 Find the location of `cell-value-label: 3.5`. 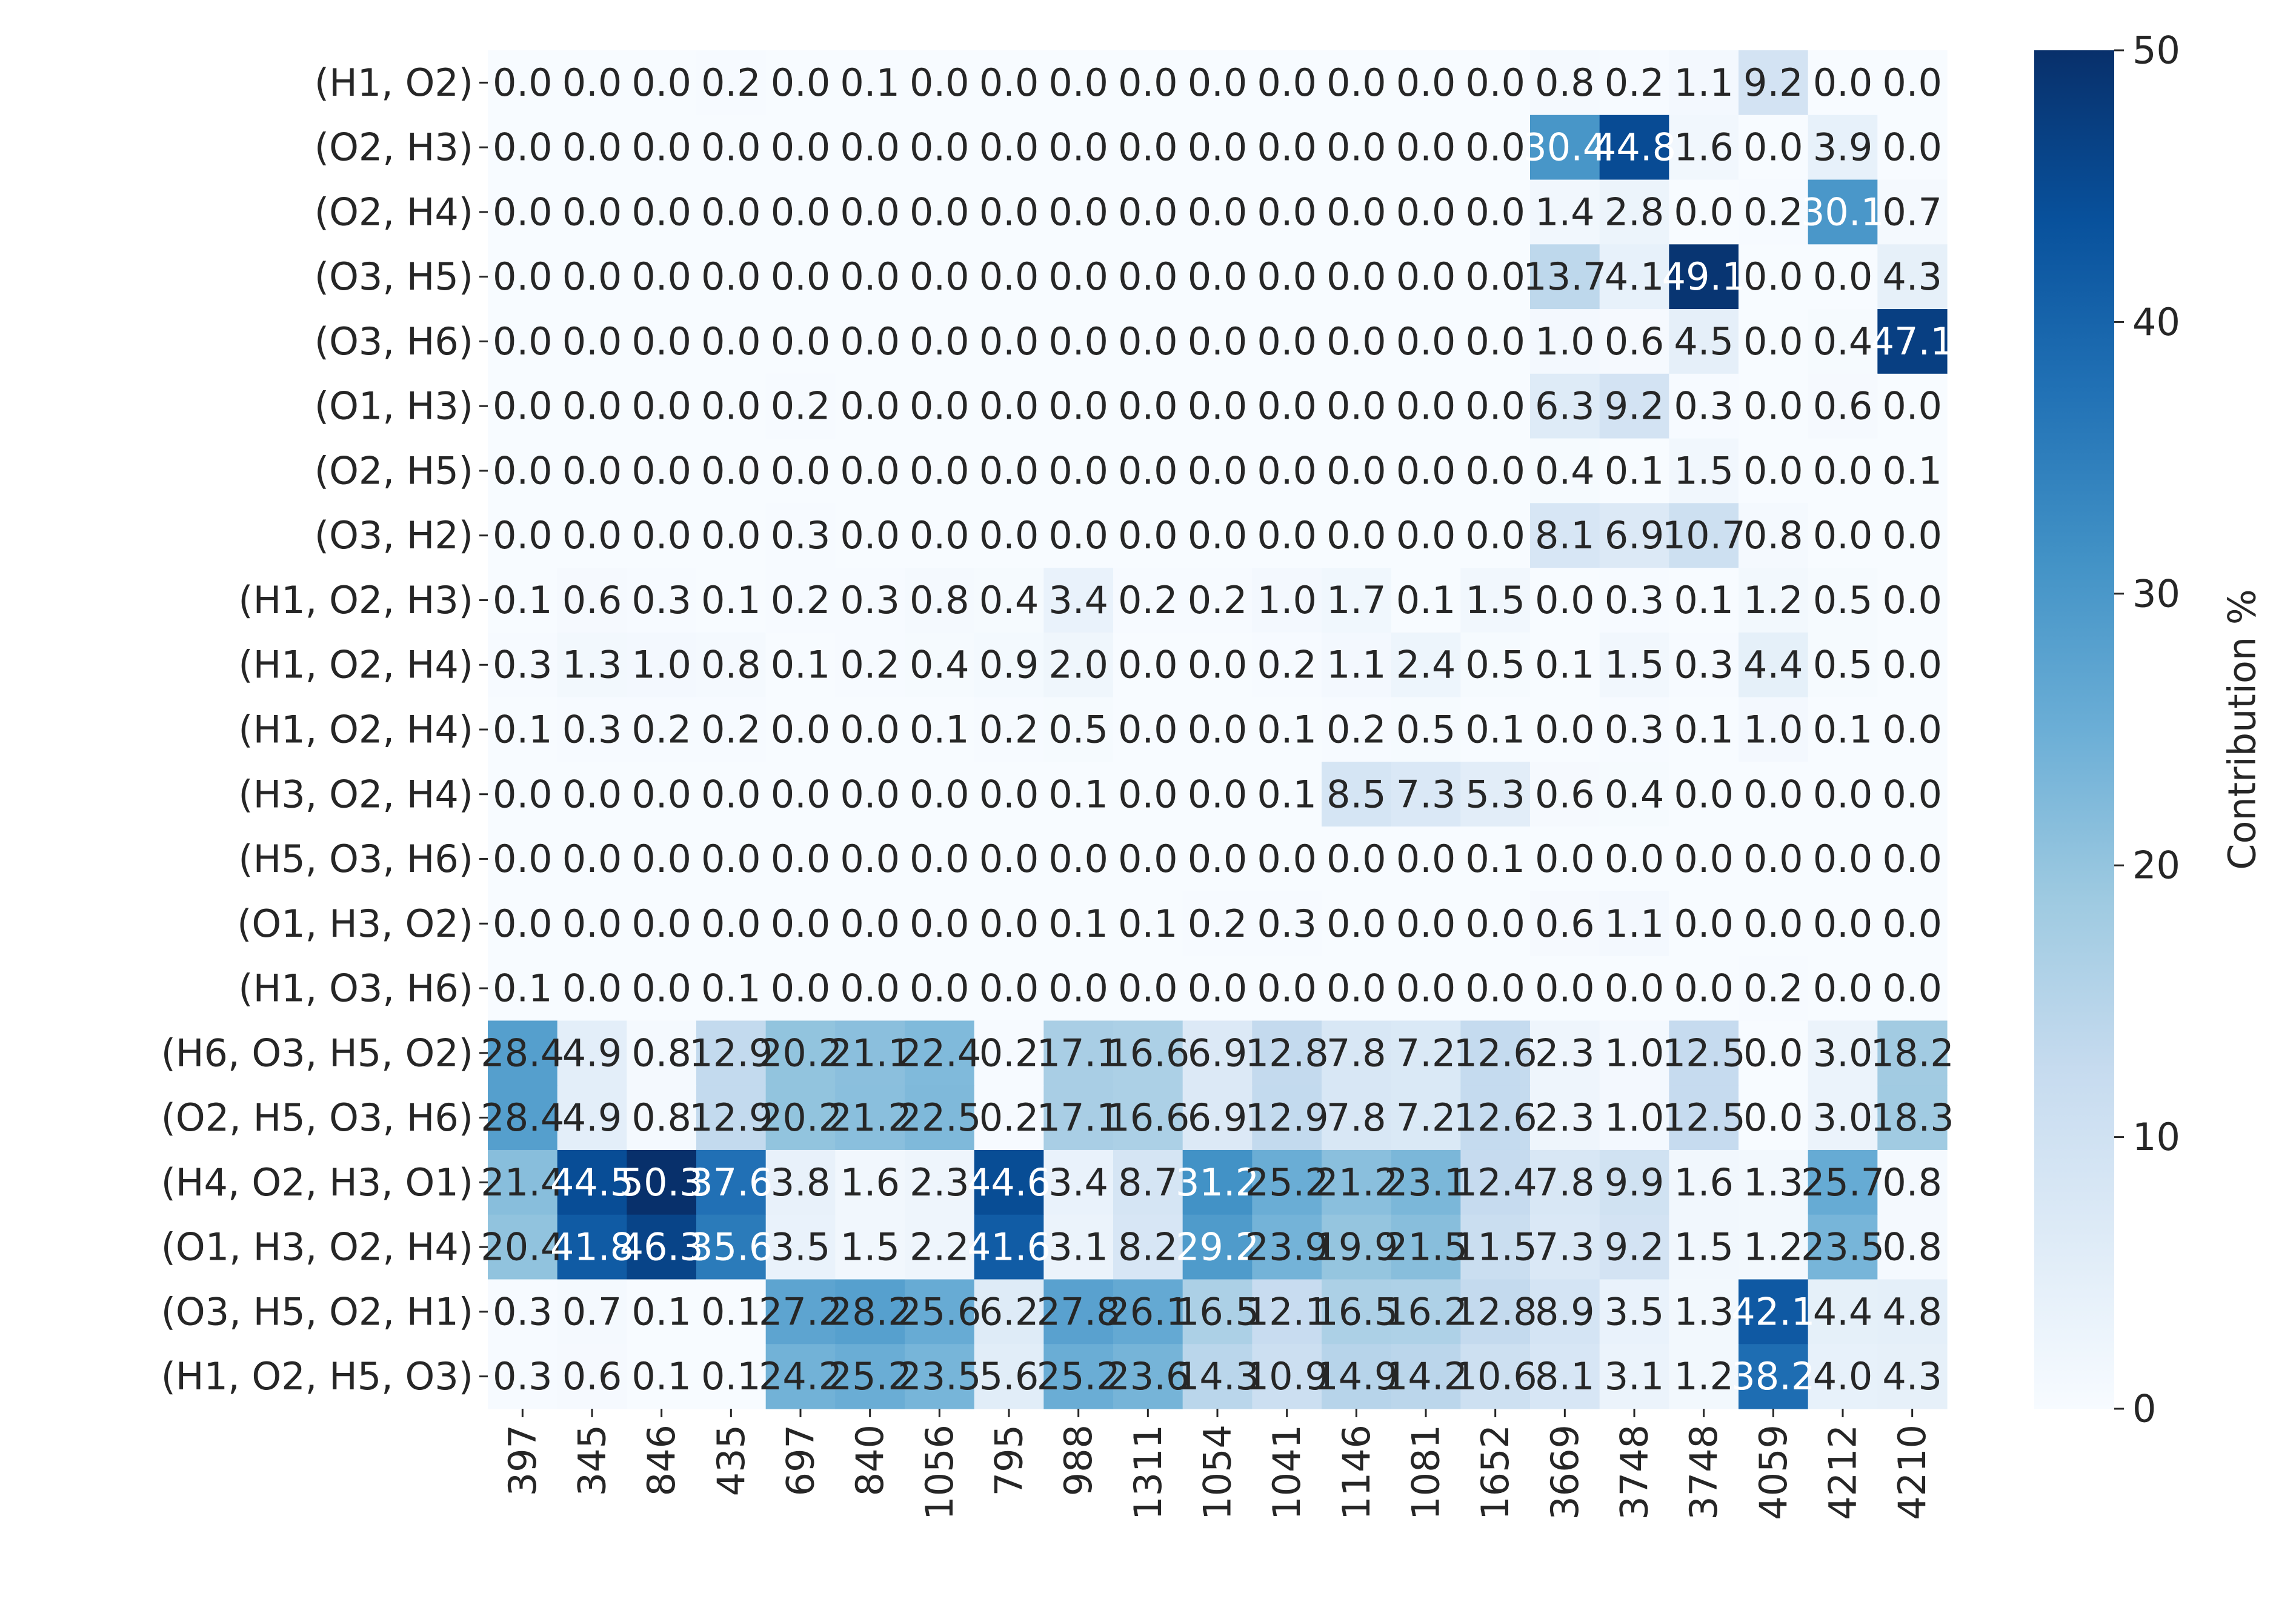

cell-value-label: 3.5 is located at coordinates (801, 1247).